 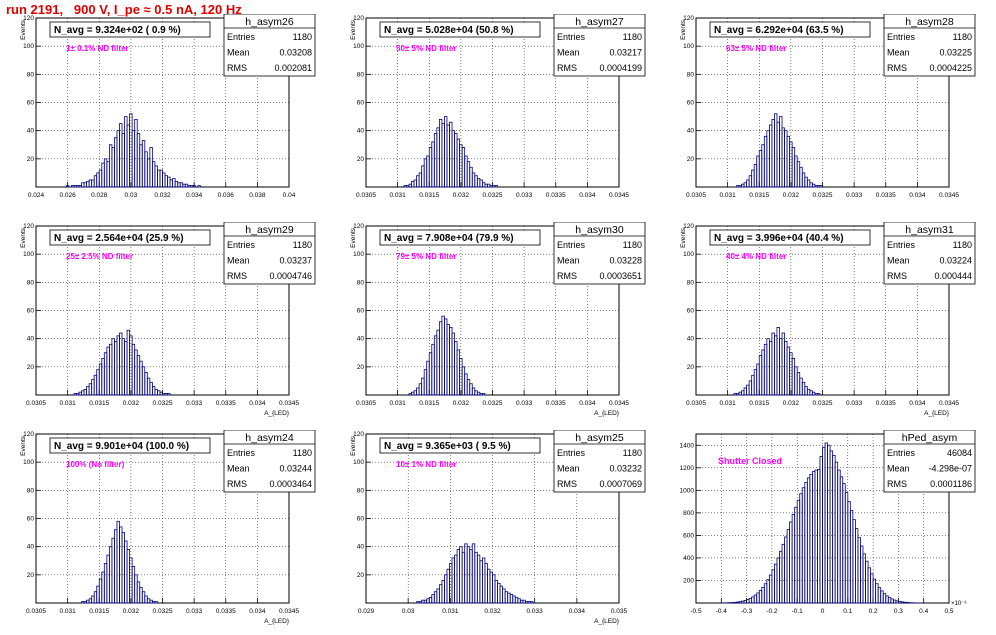 What do you see at coordinates (625, 53) in the screenshot?
I see `stats-value-mean: 0.03217` at bounding box center [625, 53].